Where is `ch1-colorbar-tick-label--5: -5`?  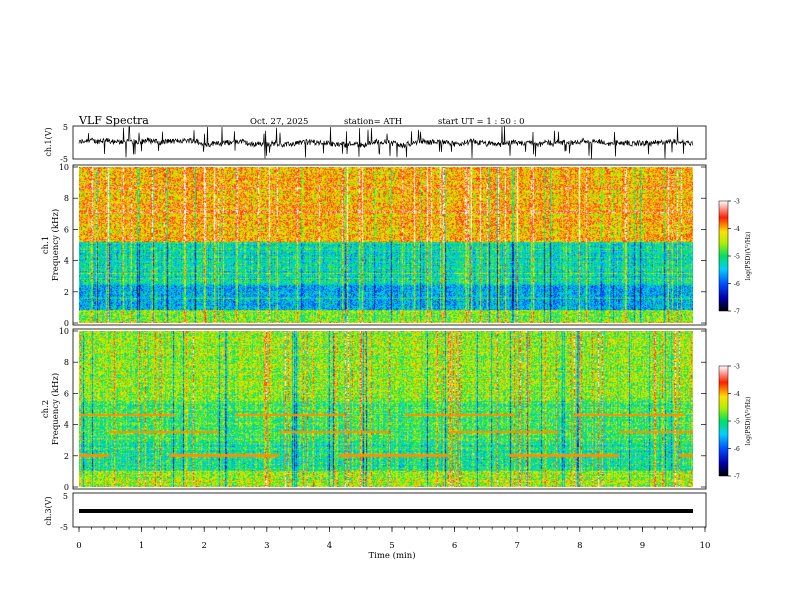
ch1-colorbar-tick-label--5: -5 is located at coordinates (737, 257).